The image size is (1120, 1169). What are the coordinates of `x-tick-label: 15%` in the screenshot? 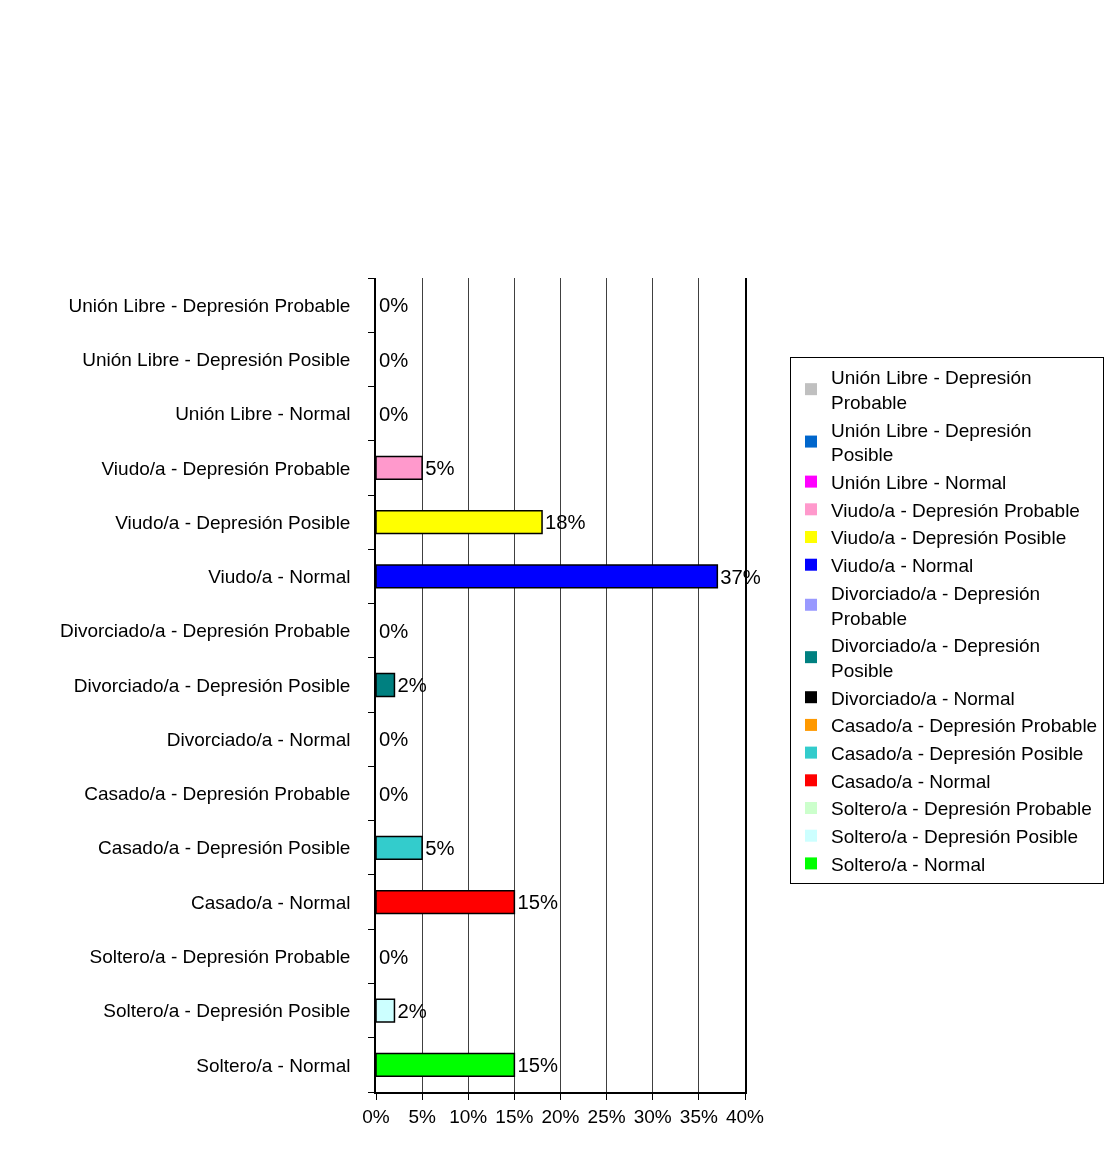 It's located at (514, 1116).